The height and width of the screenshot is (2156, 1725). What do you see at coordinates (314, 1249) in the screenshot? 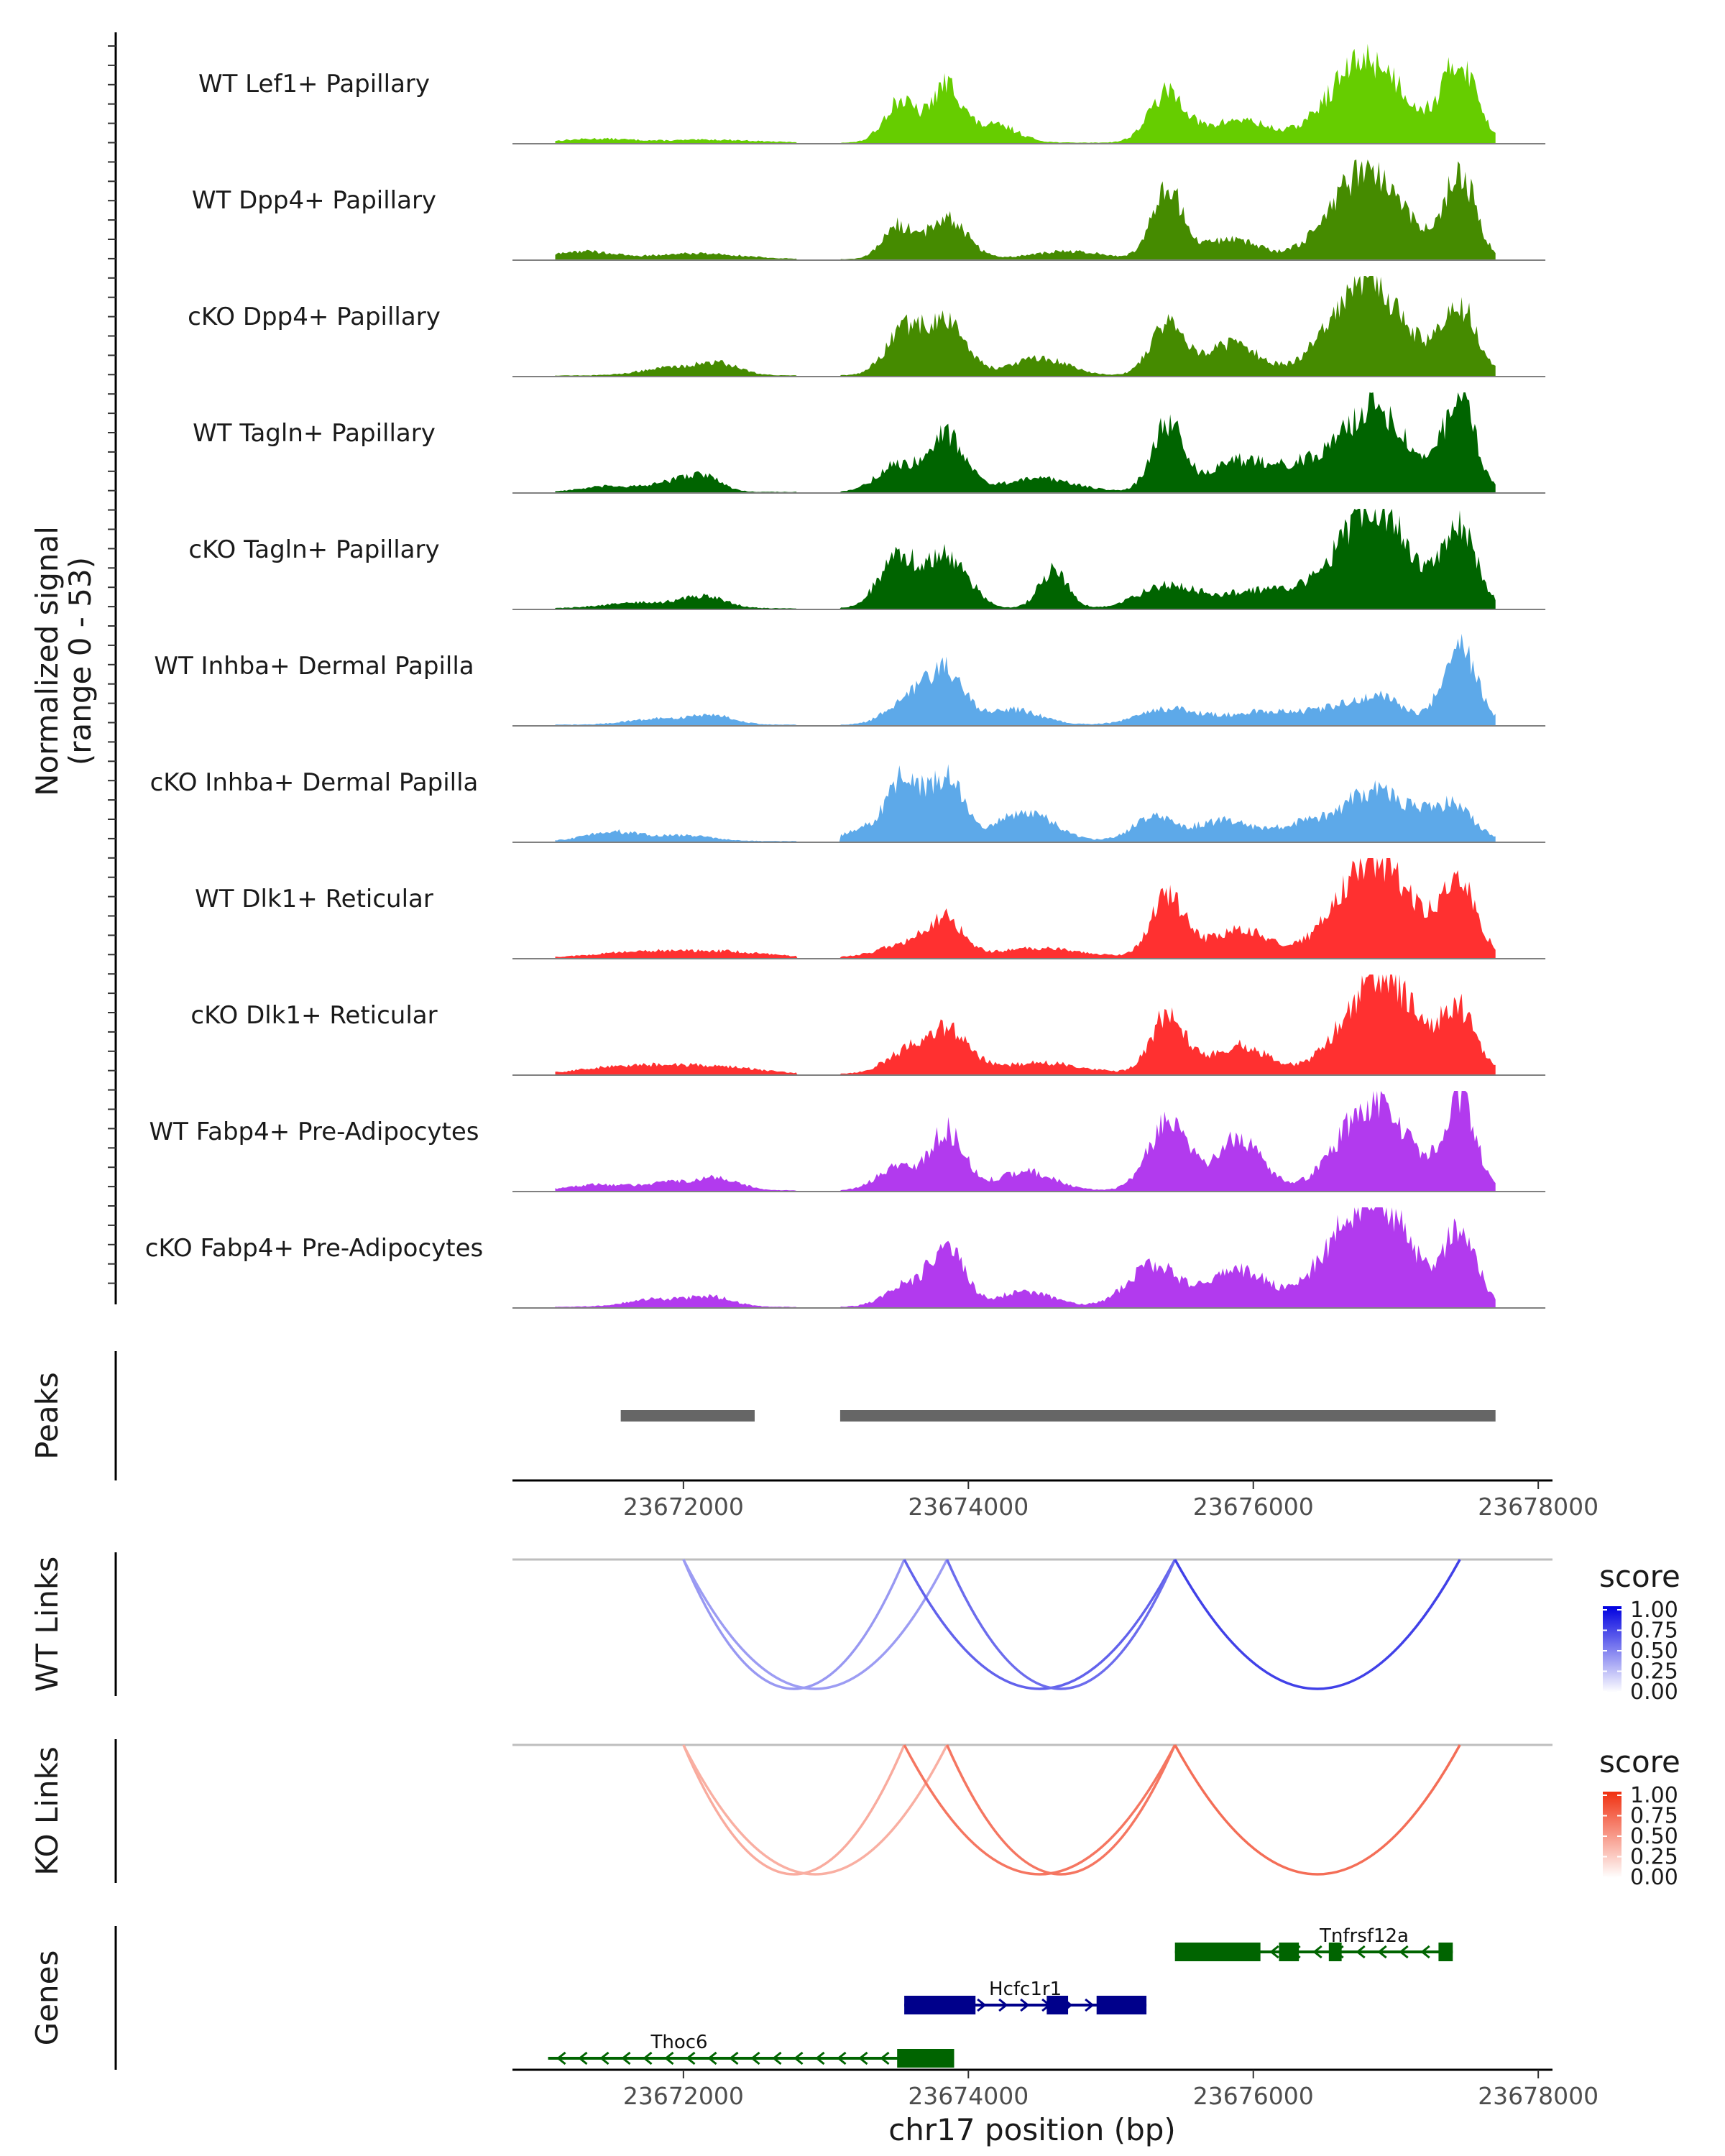
I see `coverage-track-label: cKO Fabp4+ Pre-Adipocytes` at bounding box center [314, 1249].